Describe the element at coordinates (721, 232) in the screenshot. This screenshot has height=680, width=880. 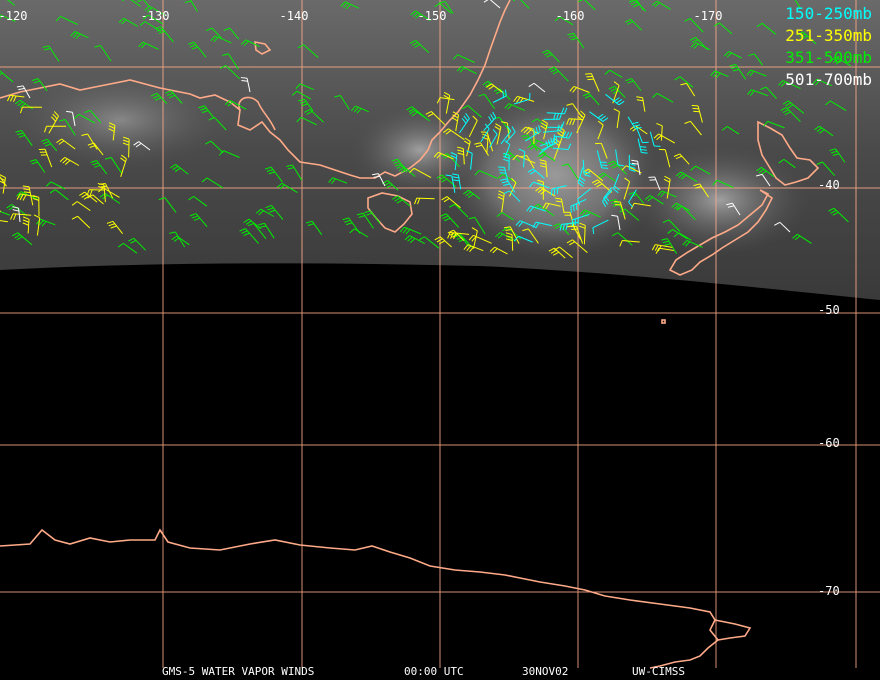
I see `south-island-coast` at that location.